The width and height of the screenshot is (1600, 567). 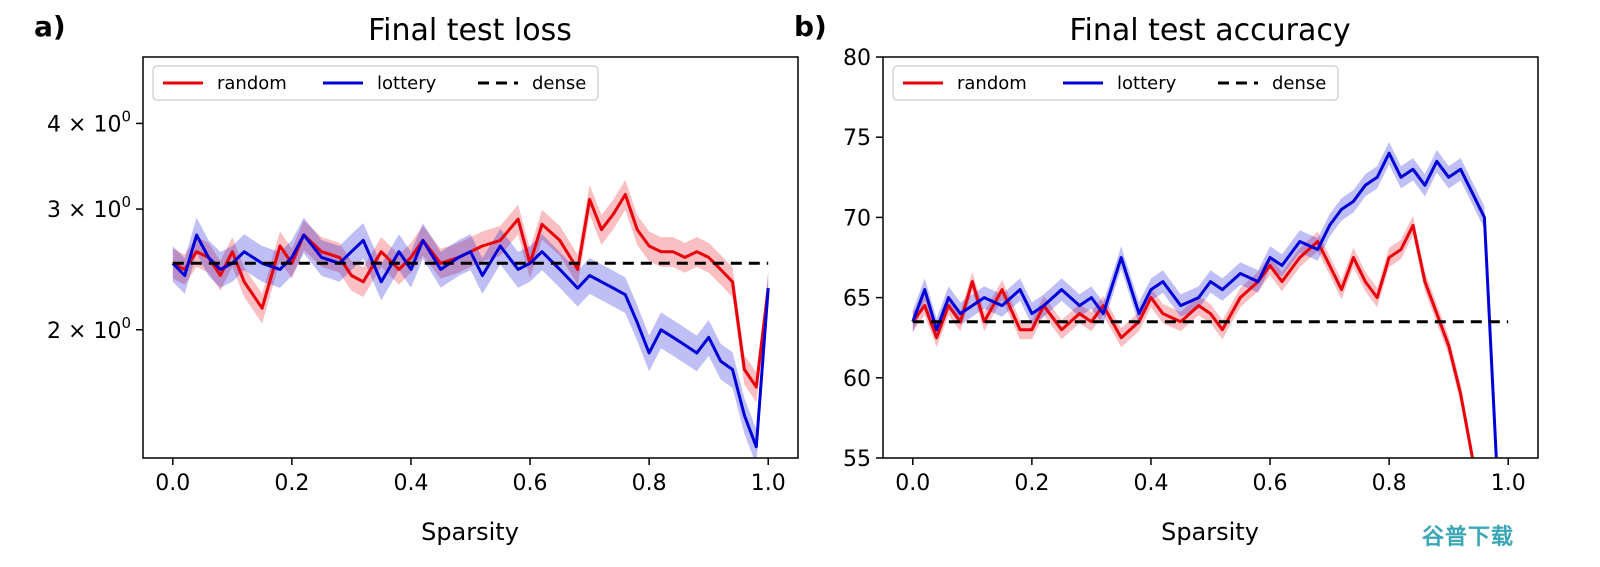 What do you see at coordinates (1209, 30) in the screenshot?
I see `accuracy-chart-title: Final test accuracy` at bounding box center [1209, 30].